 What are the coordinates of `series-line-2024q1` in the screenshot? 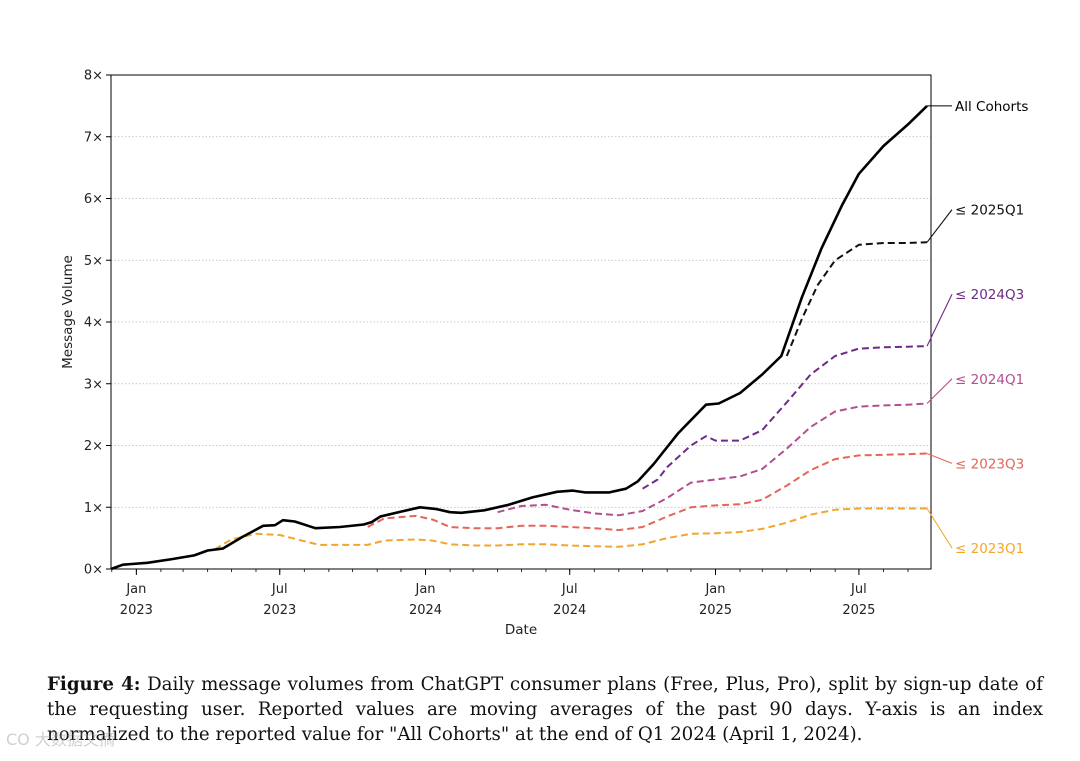 It's located at (712, 459).